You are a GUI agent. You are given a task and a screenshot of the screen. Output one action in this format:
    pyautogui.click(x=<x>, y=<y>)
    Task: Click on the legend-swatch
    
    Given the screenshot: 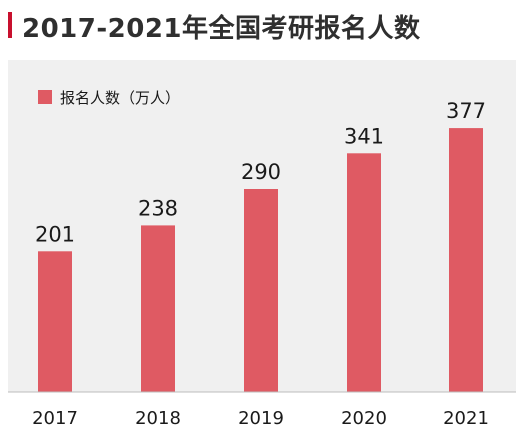 What is the action you would take?
    pyautogui.click(x=45, y=97)
    